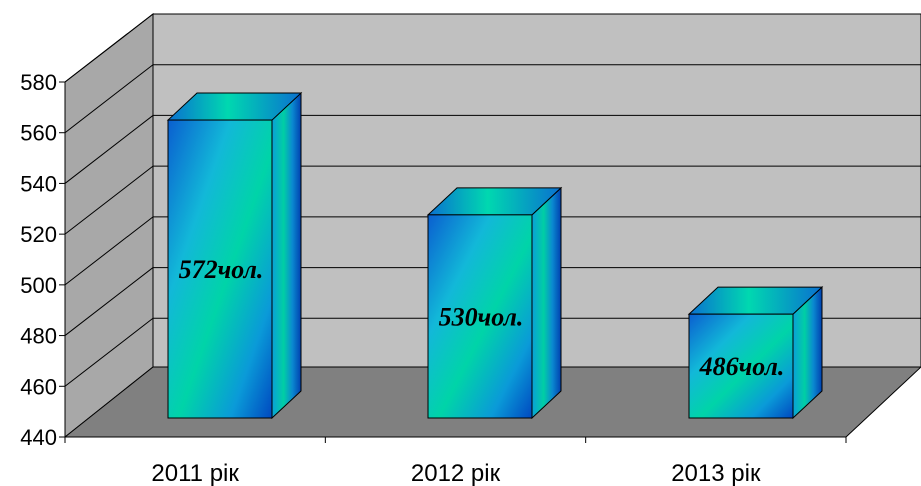 The image size is (921, 486). What do you see at coordinates (38, 437) in the screenshot?
I see `y-tick-label: 440` at bounding box center [38, 437].